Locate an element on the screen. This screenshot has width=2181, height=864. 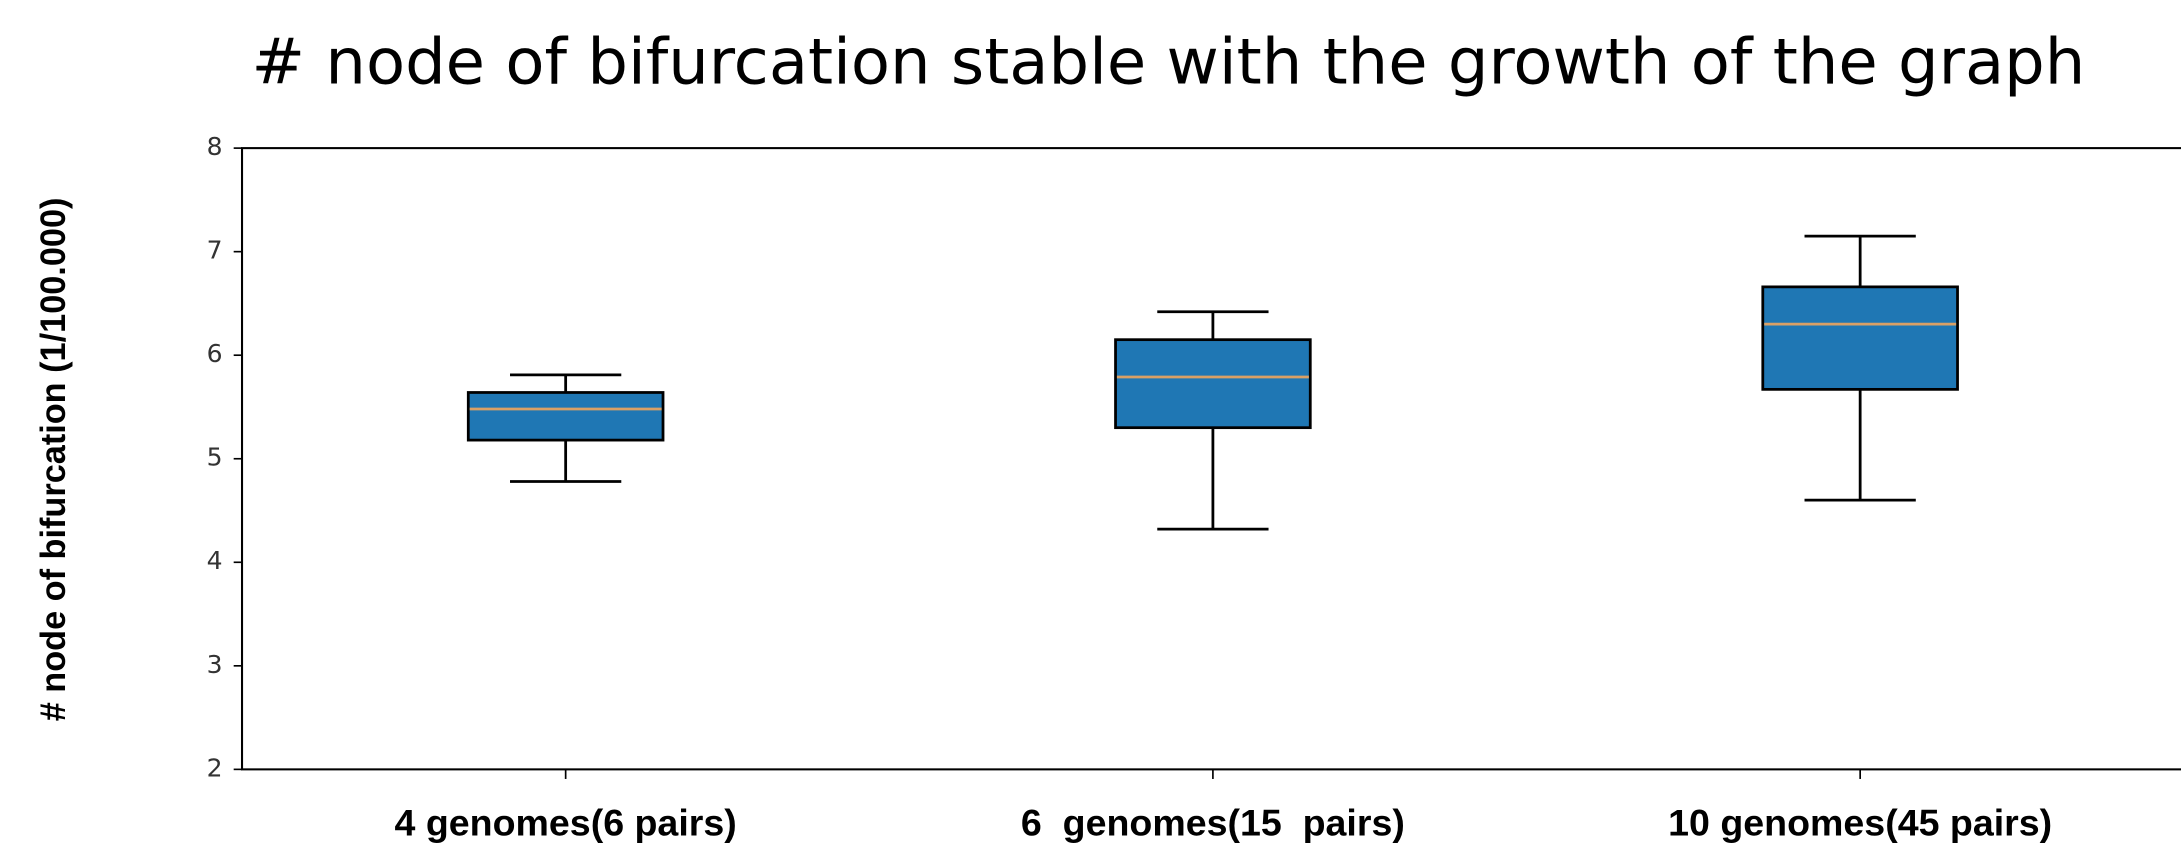
x-tick-label: 6 genomes(15 pairs) is located at coordinates (1213, 823).